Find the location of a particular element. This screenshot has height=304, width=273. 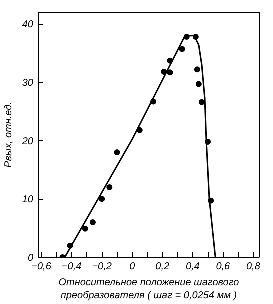

x-tick-label: 0,2 is located at coordinates (163, 267).